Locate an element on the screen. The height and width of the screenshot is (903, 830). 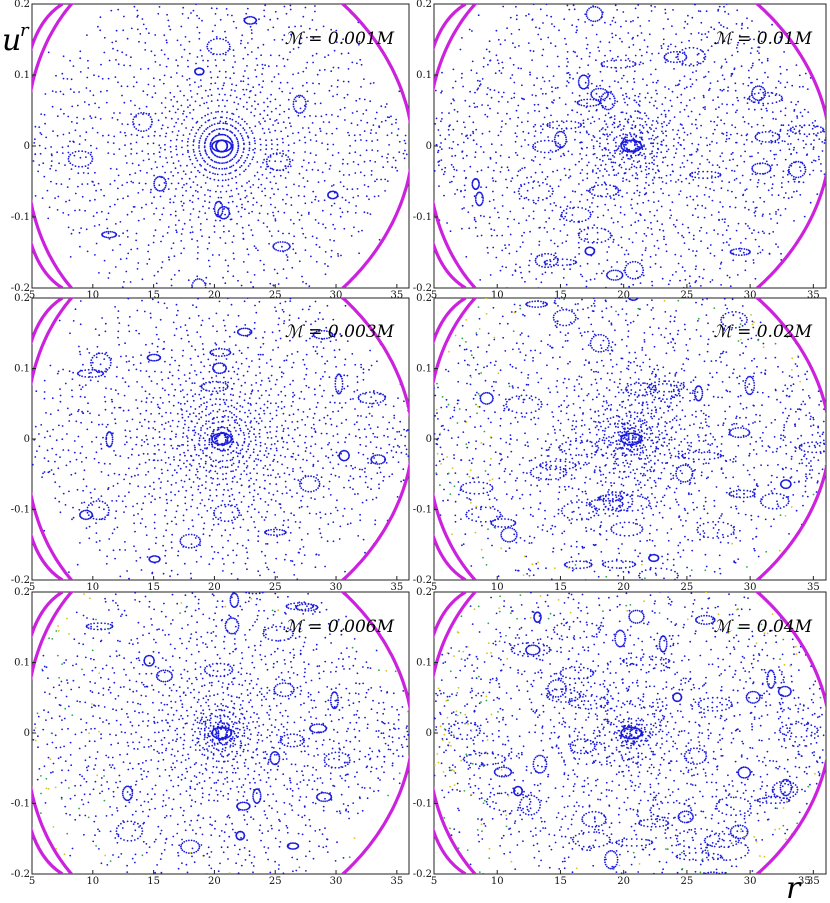
panel-1-boundary-corner is located at coordinates (48, 28).